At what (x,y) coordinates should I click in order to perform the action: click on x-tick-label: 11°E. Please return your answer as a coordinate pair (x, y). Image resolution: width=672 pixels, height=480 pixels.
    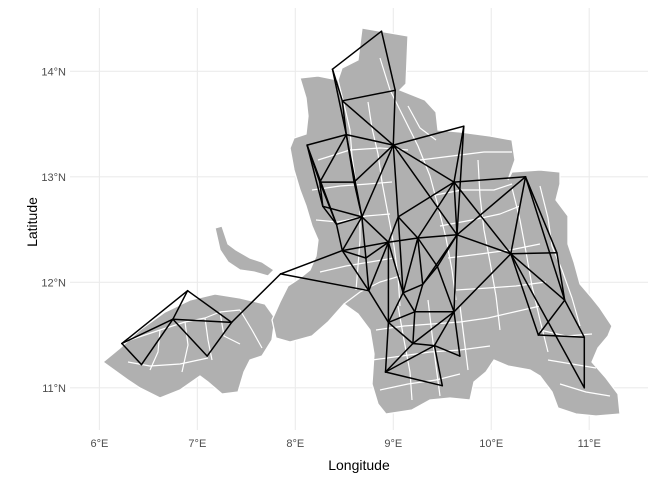
    Looking at the image, I should click on (589, 444).